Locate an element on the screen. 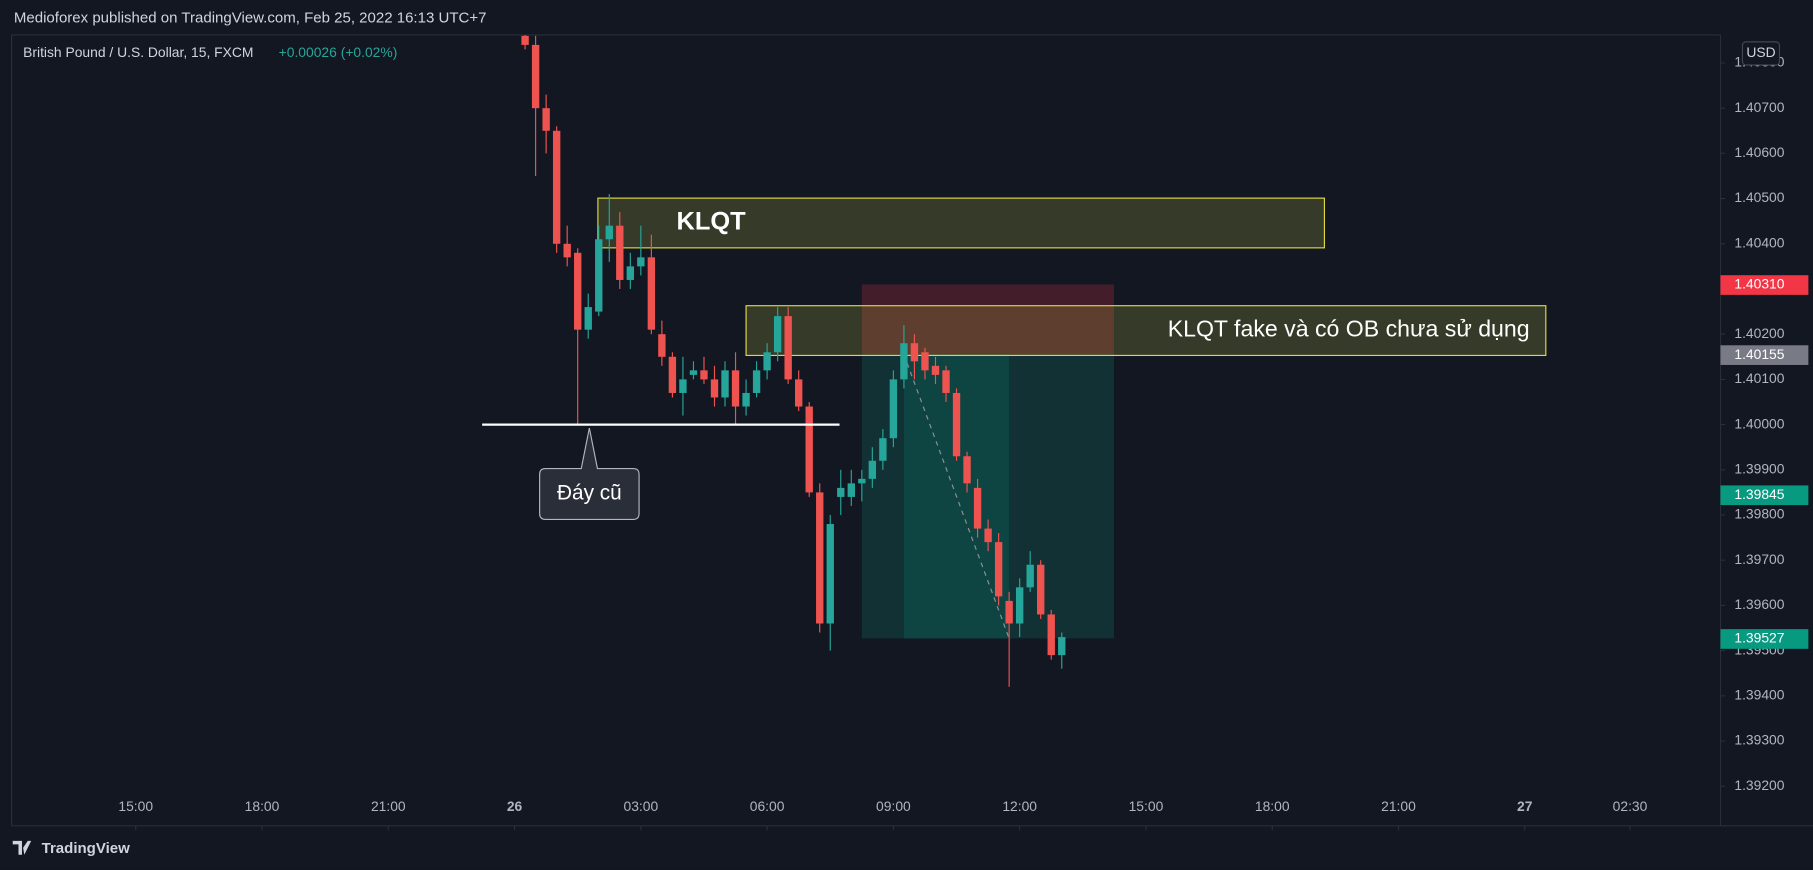 The image size is (1813, 870). x-tick-label: 09:00 is located at coordinates (893, 806).